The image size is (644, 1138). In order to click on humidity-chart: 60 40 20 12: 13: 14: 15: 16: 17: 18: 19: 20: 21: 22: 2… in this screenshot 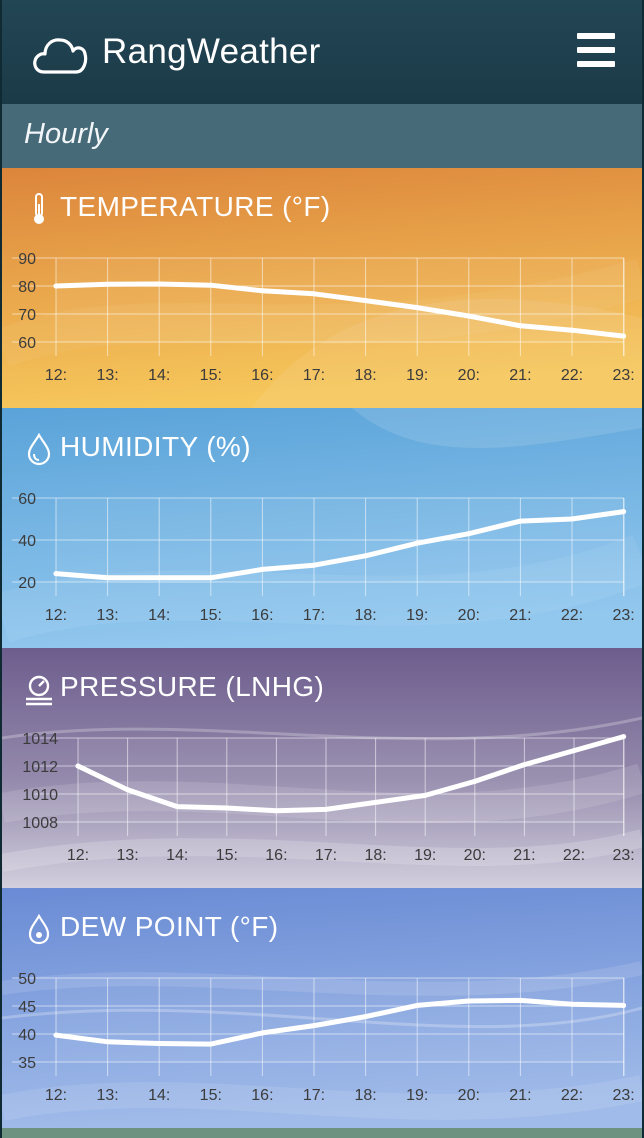, I will do `click(323, 557)`.